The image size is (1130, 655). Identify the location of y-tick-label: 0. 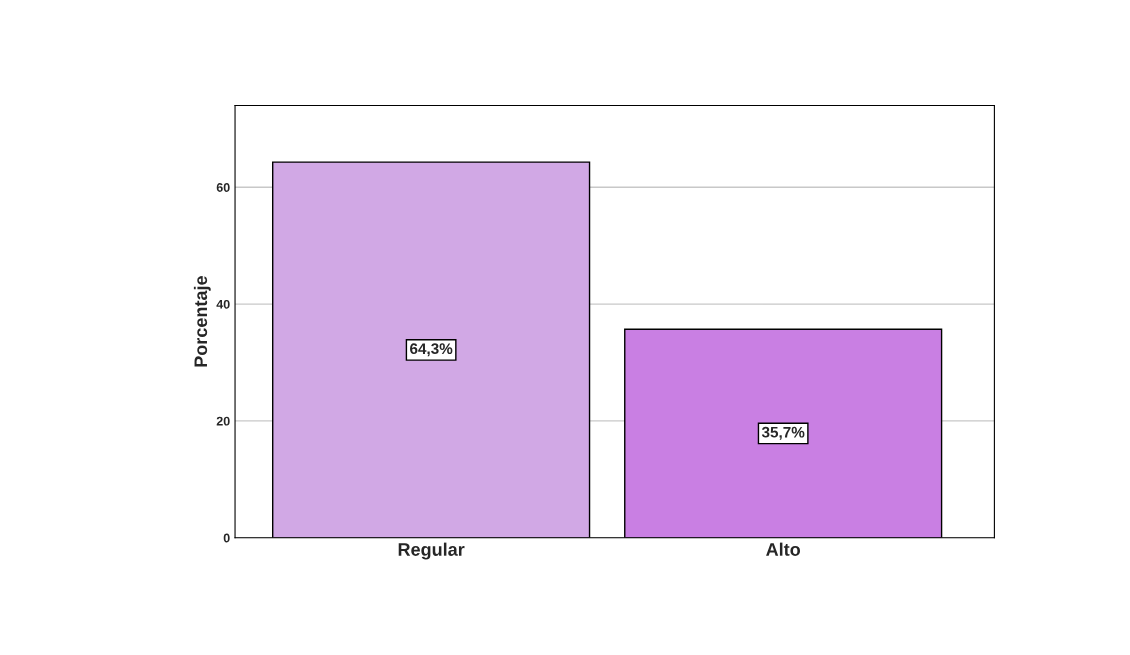
(226, 538).